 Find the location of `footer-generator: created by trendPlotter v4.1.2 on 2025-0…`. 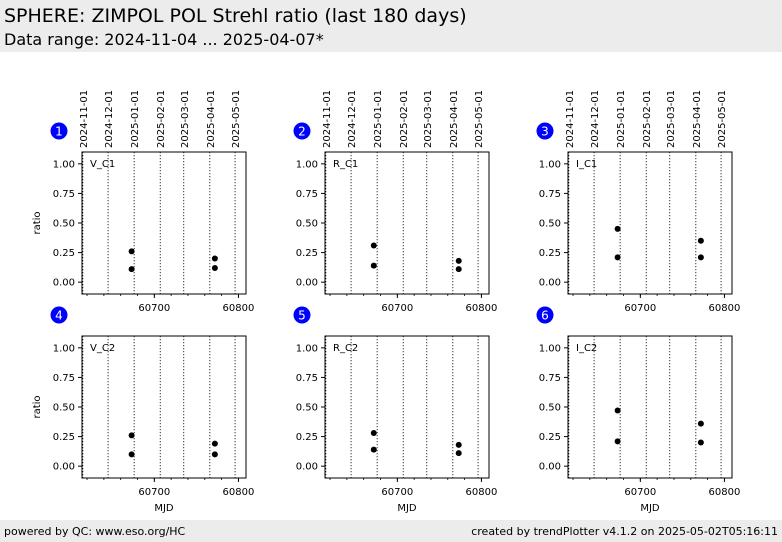

footer-generator: created by trendPlotter v4.1.2 on 2025-0… is located at coordinates (624, 531).